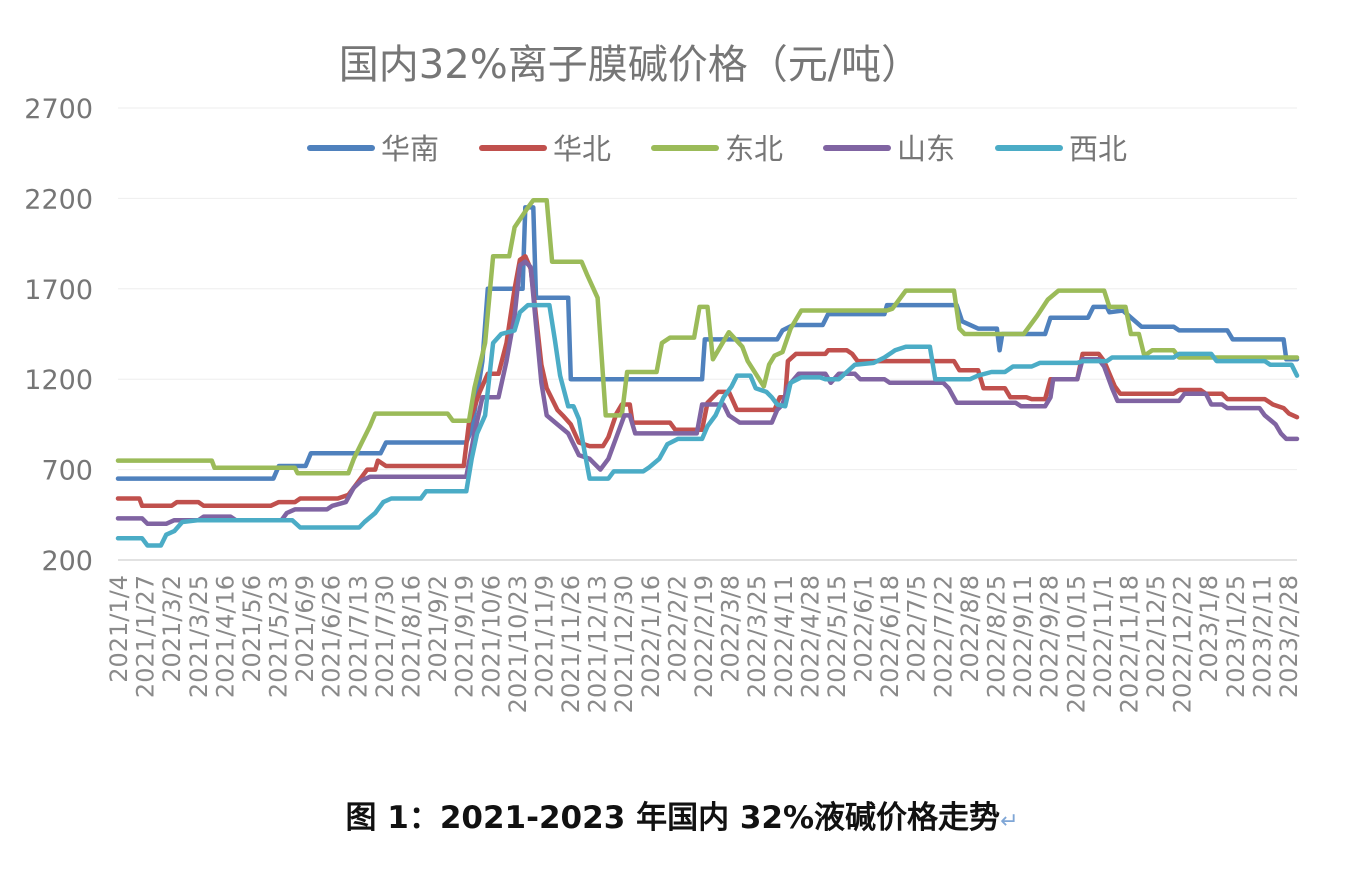 This screenshot has height=870, width=1364. Describe the element at coordinates (58, 109) in the screenshot. I see `y-tick-label: 2700` at that location.